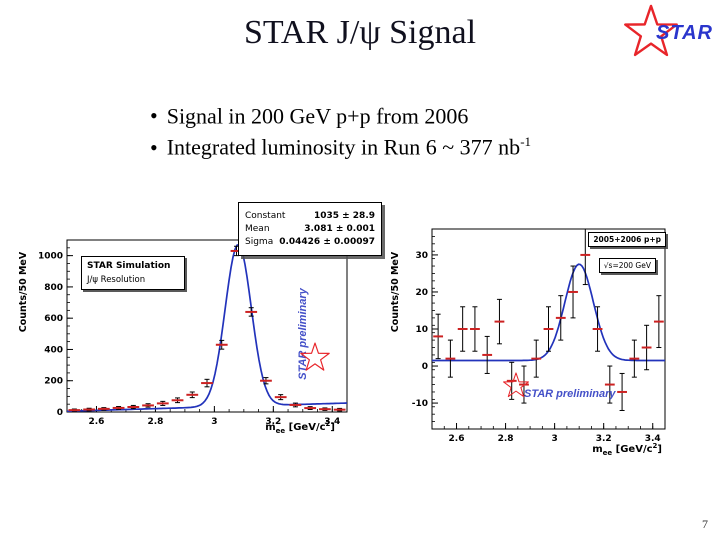 Image resolution: width=720 pixels, height=540 pixels. What do you see at coordinates (421, 293) in the screenshot?
I see `svg-text: 20` at bounding box center [421, 293].